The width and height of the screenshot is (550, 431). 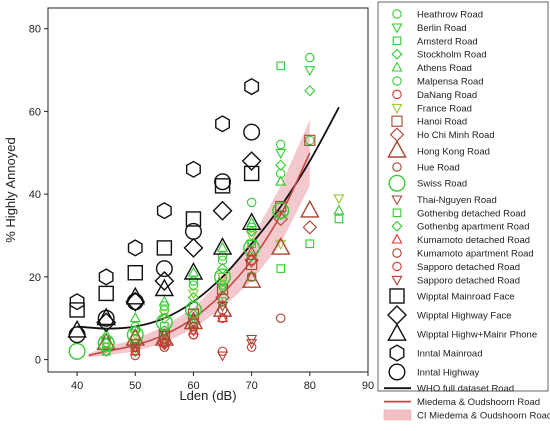 I want to click on y-tick-label: 0, so click(x=38, y=361).